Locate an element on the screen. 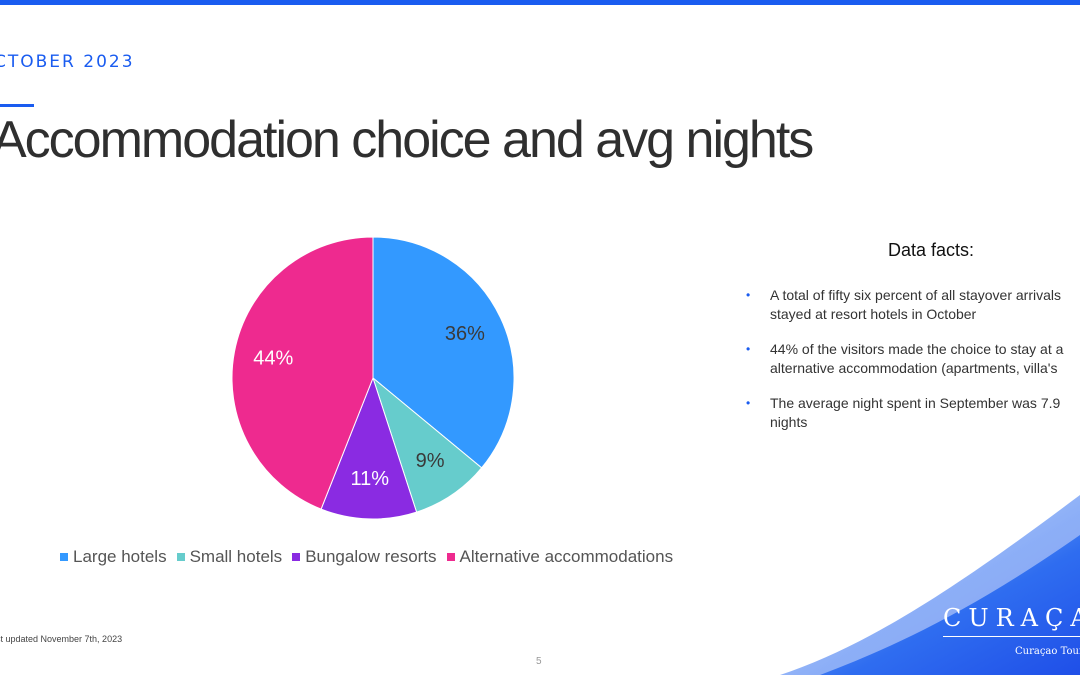 The height and width of the screenshot is (675, 1080). legend-label-alternative-accommodations: Alternative accommodations is located at coordinates (566, 556).